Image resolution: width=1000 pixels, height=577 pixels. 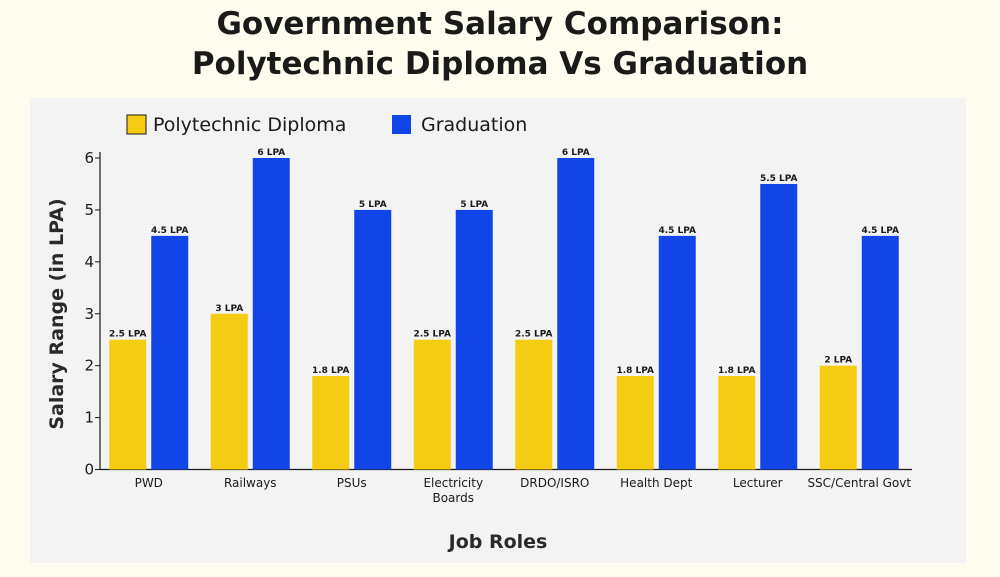 What do you see at coordinates (89, 262) in the screenshot?
I see `y-tick-label: 4` at bounding box center [89, 262].